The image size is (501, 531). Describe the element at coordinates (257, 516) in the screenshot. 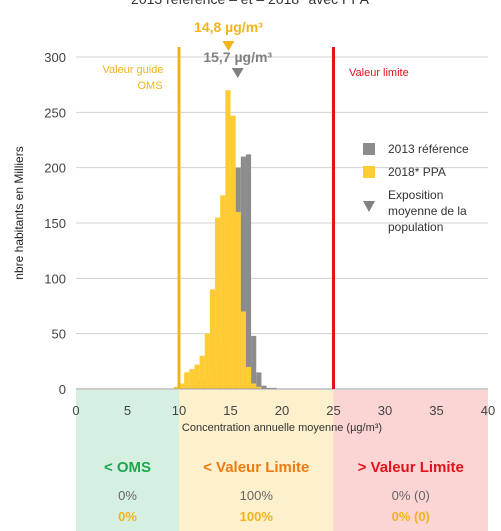

I see `zone-pct-2018-1: 100%` at that location.